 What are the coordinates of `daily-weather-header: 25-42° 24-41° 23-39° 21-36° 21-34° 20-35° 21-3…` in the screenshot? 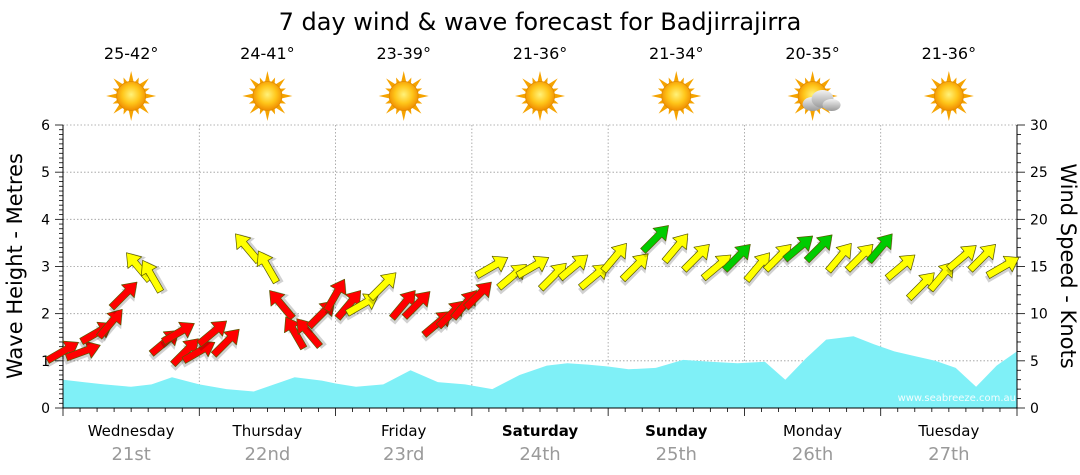 It's located at (540, 82).